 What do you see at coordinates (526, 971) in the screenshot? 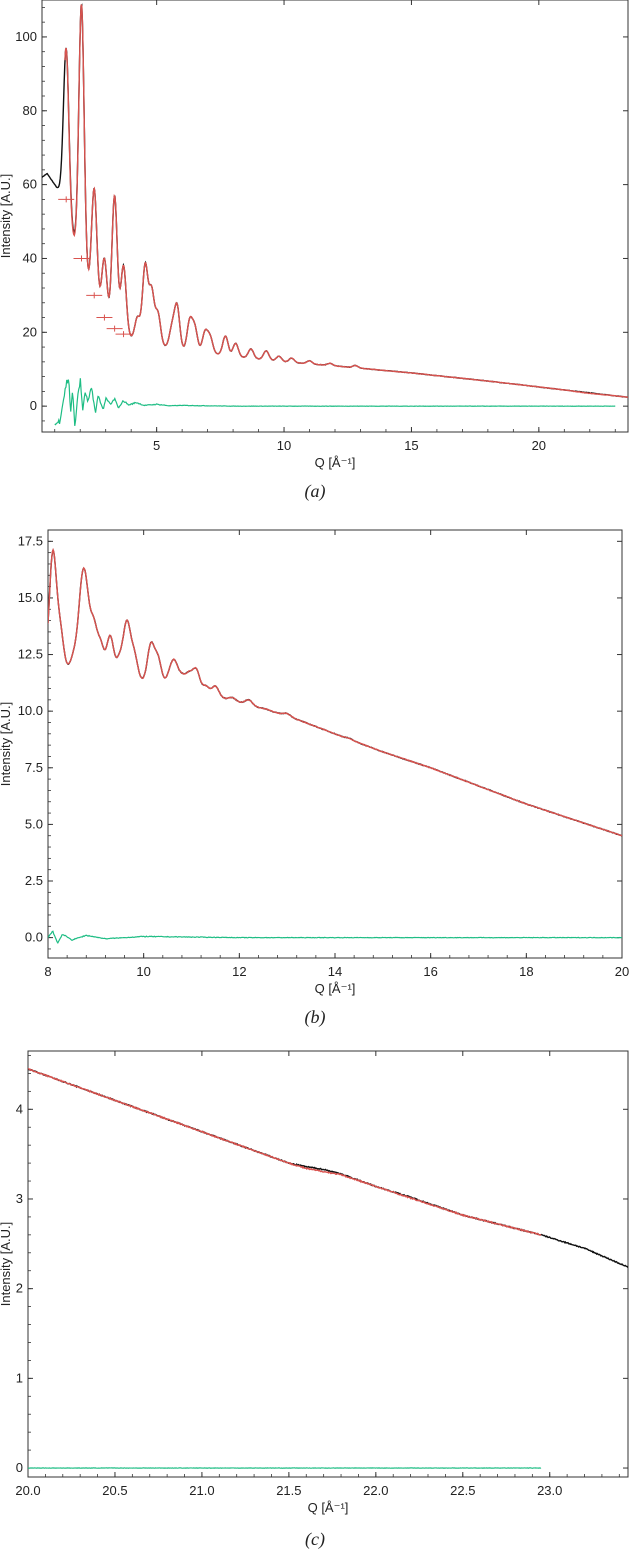
I see `x-tick-label: 18` at bounding box center [526, 971].